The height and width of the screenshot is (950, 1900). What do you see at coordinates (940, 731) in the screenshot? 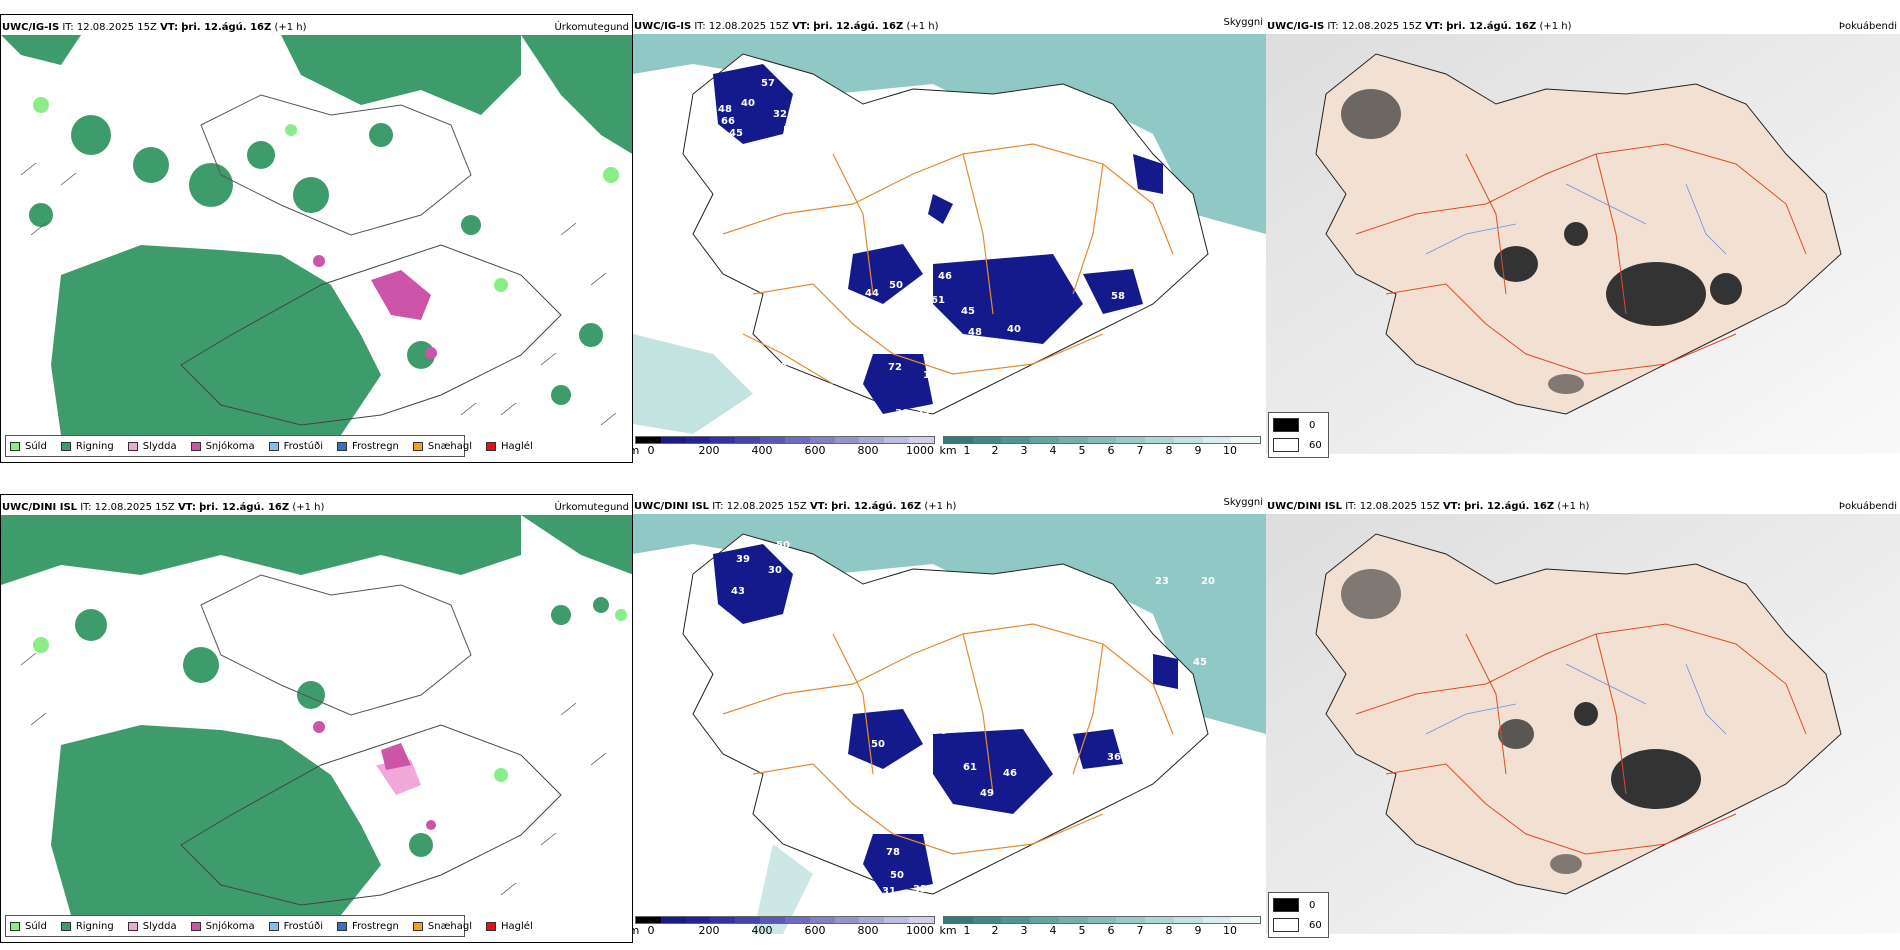
I see `ceiling-label: 76` at bounding box center [940, 731].